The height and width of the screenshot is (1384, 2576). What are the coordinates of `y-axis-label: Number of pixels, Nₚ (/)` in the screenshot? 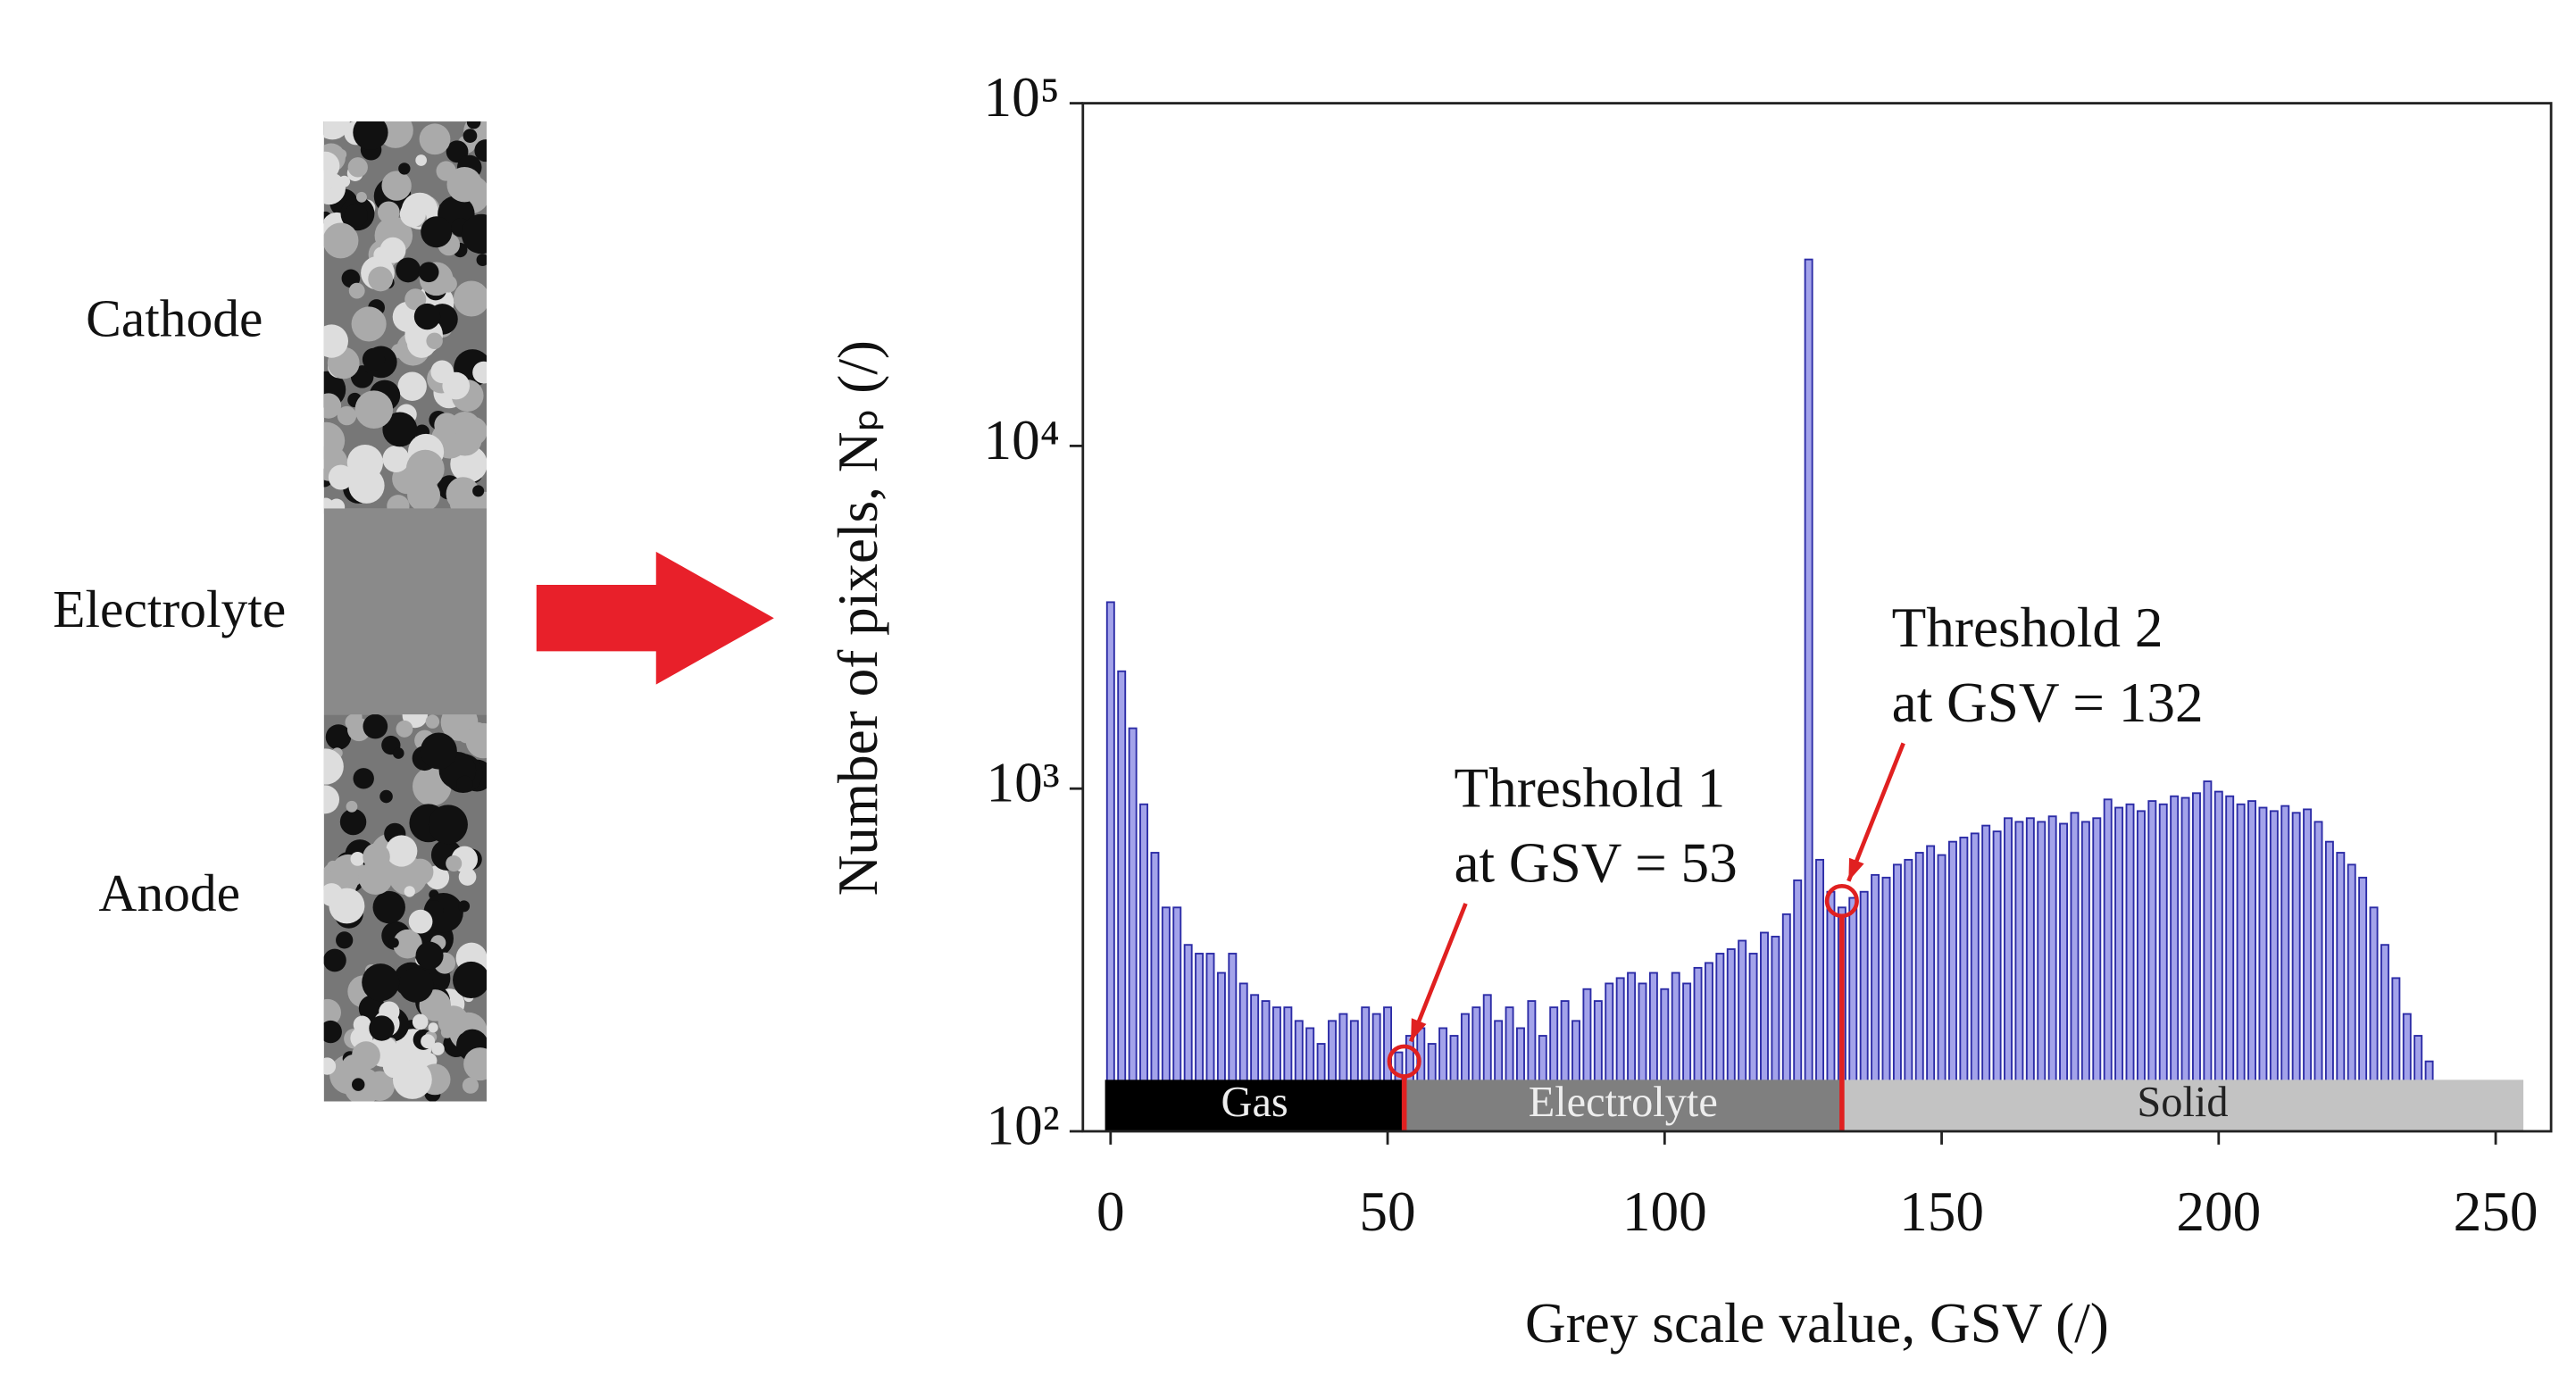 It's located at (858, 618).